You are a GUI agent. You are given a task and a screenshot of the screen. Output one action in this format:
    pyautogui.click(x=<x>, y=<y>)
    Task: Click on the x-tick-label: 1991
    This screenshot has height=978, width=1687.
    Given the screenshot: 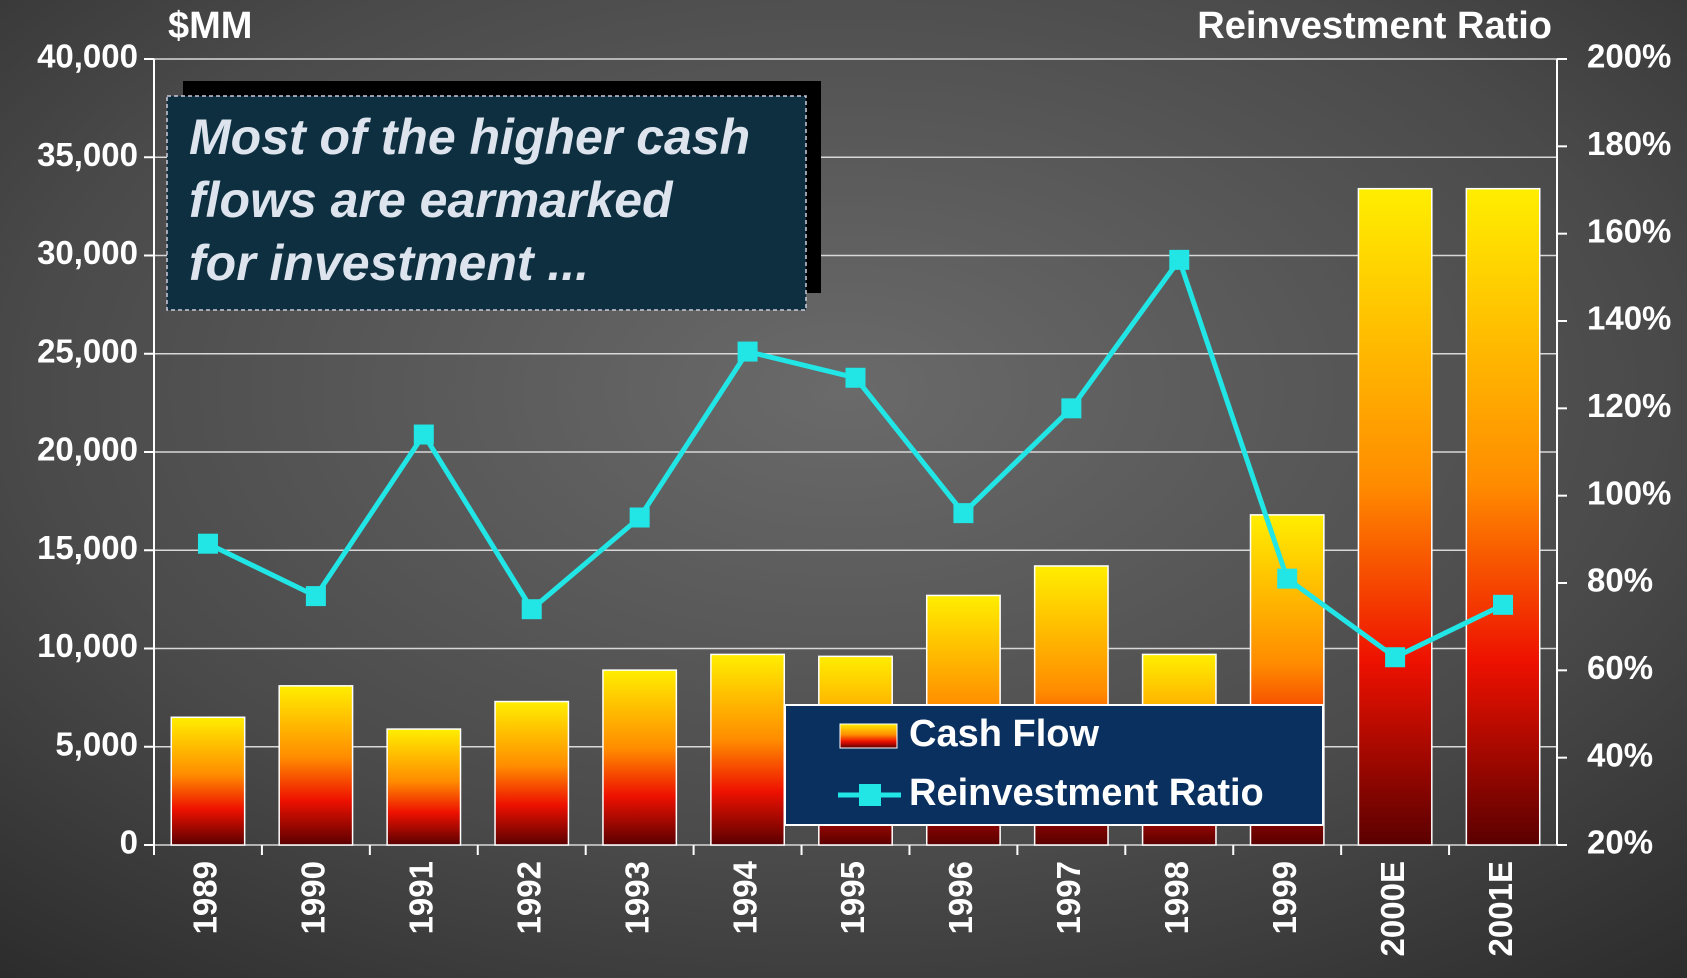 What is the action you would take?
    pyautogui.click(x=421, y=897)
    